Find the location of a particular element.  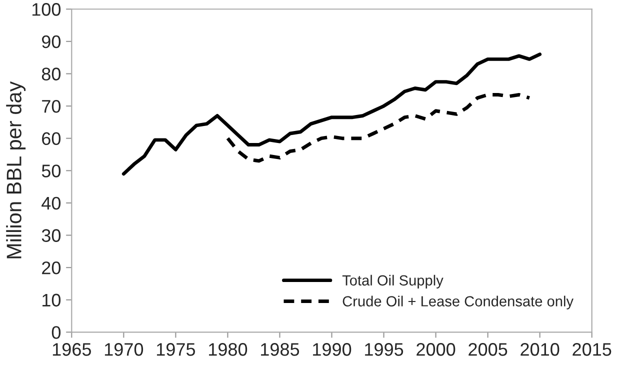

x-tick-label: 2015 is located at coordinates (592, 349).